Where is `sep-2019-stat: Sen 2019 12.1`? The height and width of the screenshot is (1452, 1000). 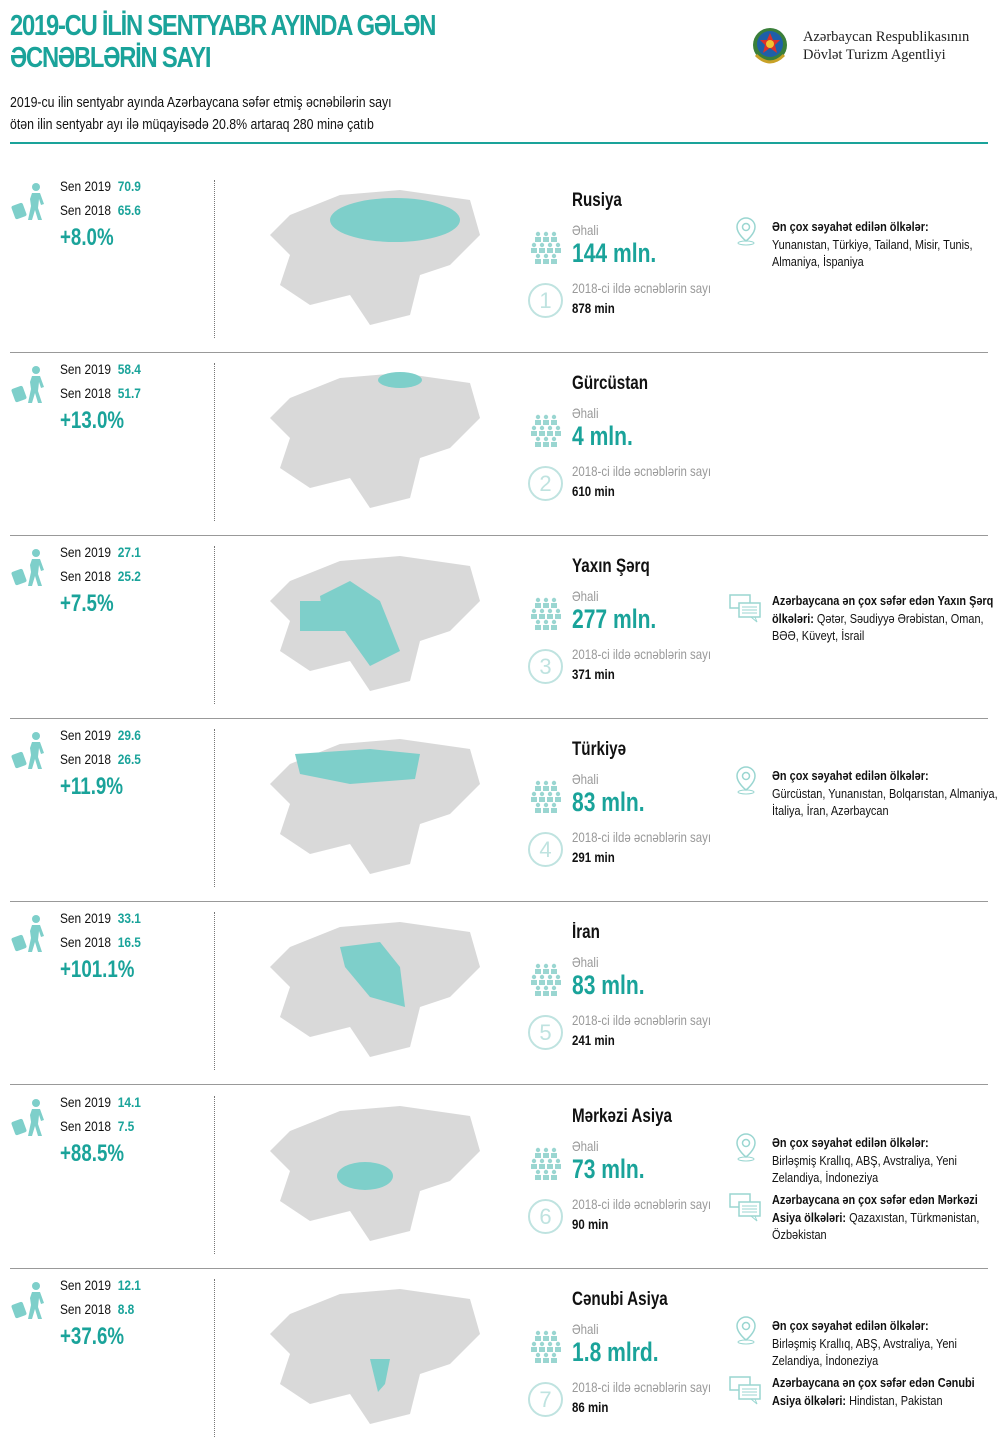
sep-2019-stat: Sen 2019 12.1 is located at coordinates (100, 1285).